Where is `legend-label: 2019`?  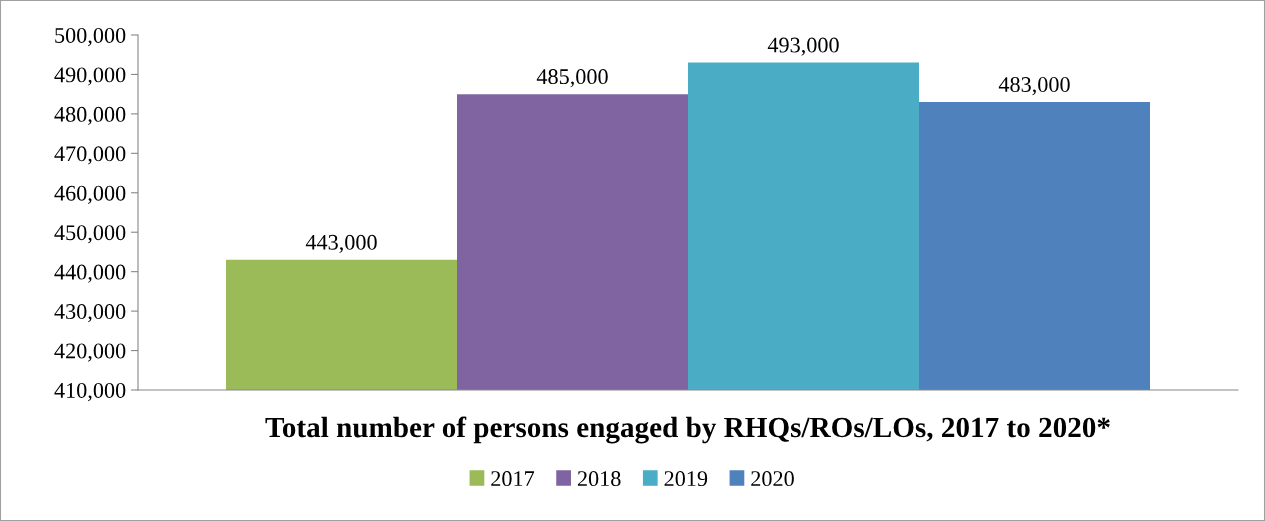 legend-label: 2019 is located at coordinates (686, 479).